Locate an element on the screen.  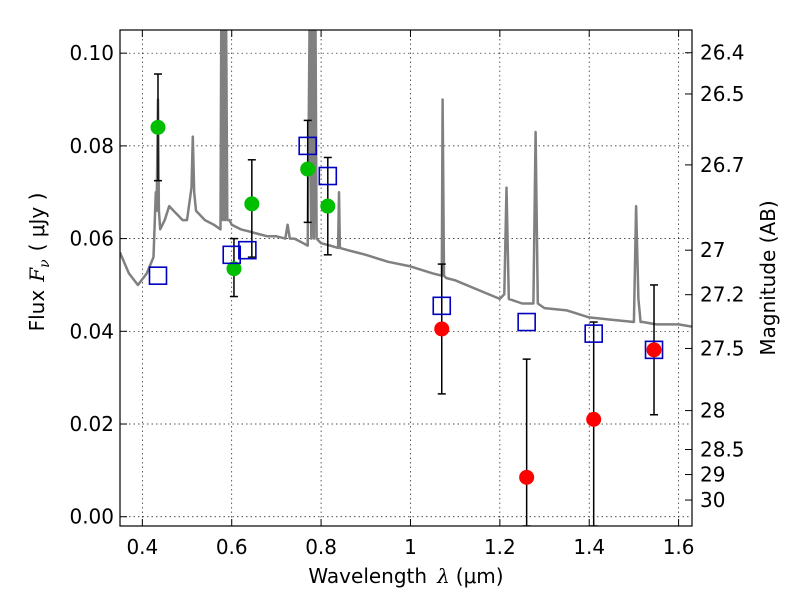
y-axis-title: FluxFν( μJy ) is located at coordinates (39, 262).